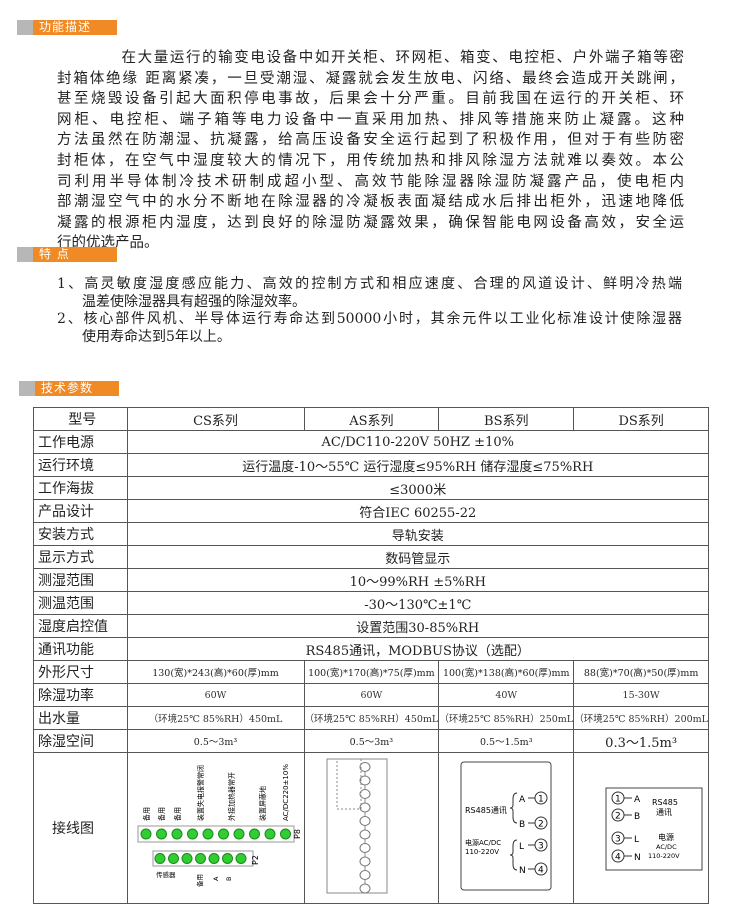 This screenshot has height=905, width=733. Describe the element at coordinates (69, 388) in the screenshot. I see `section-header-specs: 技术参数` at that location.